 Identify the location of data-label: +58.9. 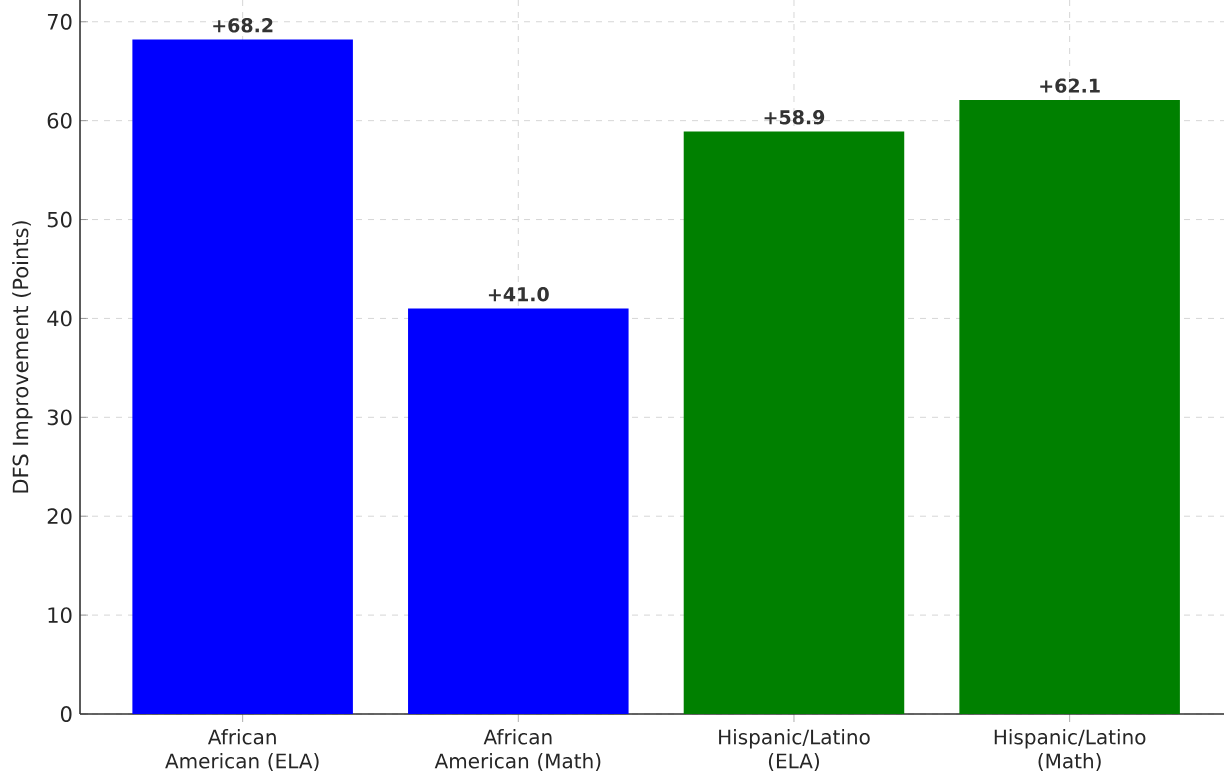
(794, 117).